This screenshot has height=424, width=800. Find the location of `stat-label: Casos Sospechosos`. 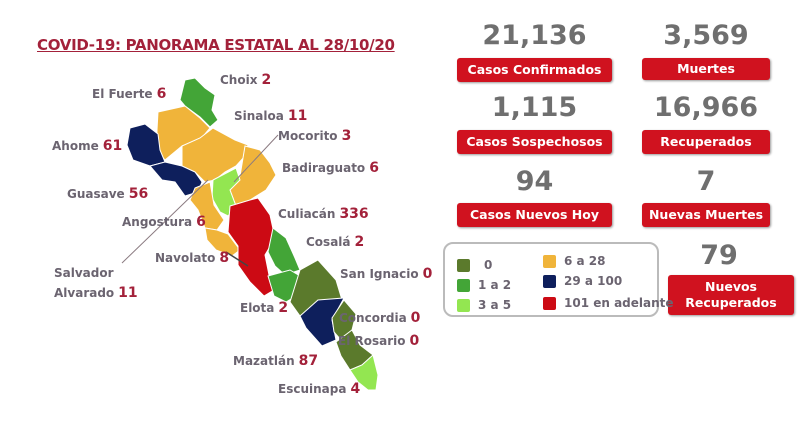

stat-label: Casos Sospechosos is located at coordinates (534, 142).